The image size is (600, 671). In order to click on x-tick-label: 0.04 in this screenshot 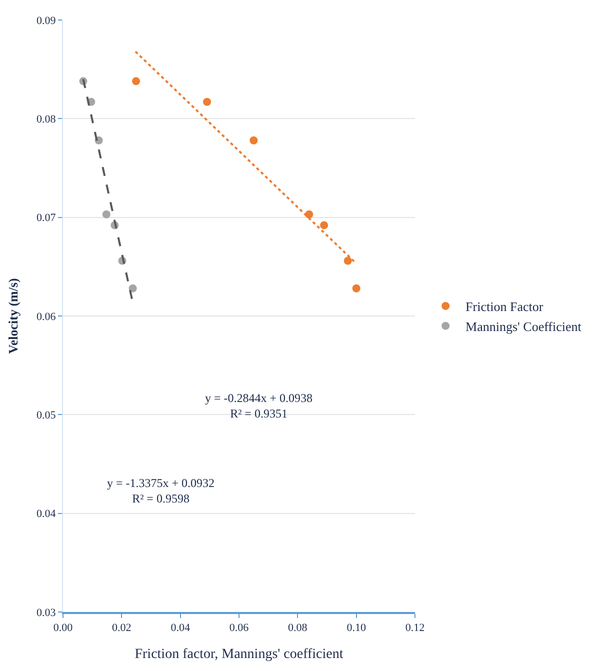, I will do `click(180, 628)`.